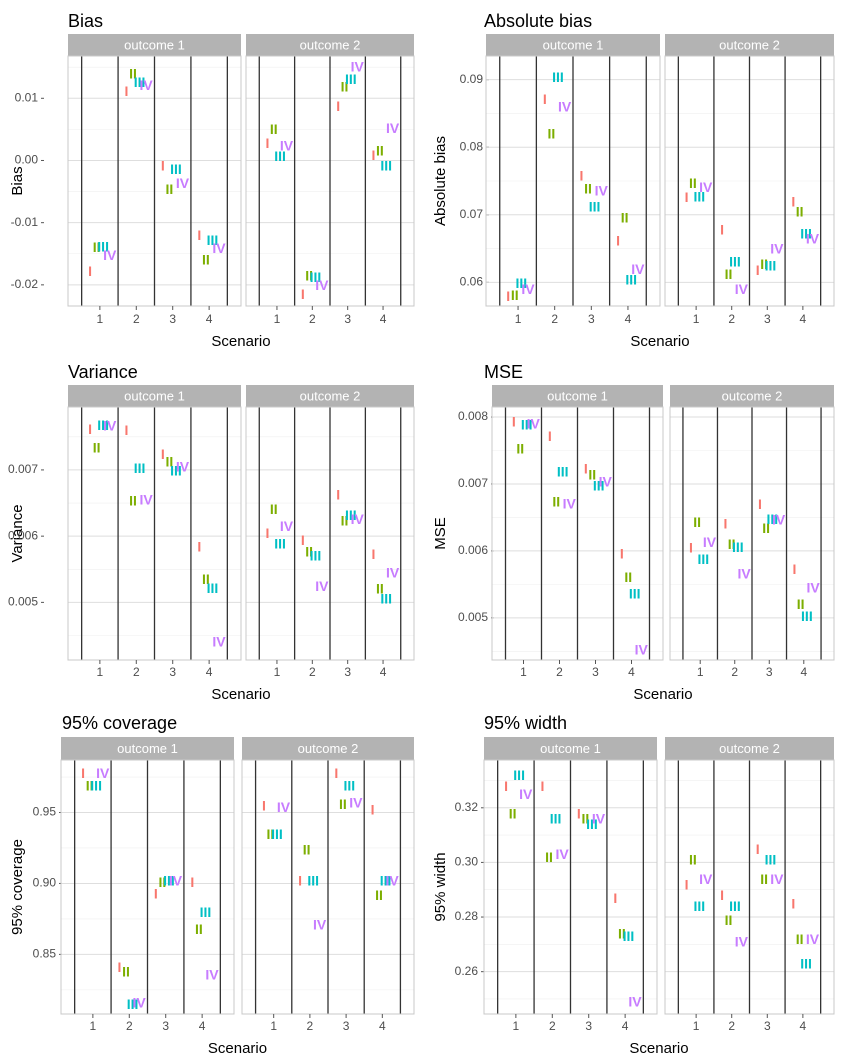  What do you see at coordinates (45, 954) in the screenshot?
I see `y-tick-label: 0.85` at bounding box center [45, 954].